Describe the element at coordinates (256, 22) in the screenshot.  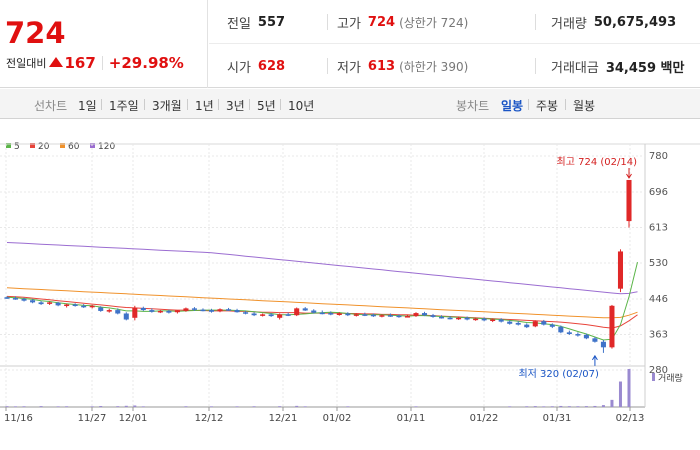
I see `prev-close: 전일 557` at that location.